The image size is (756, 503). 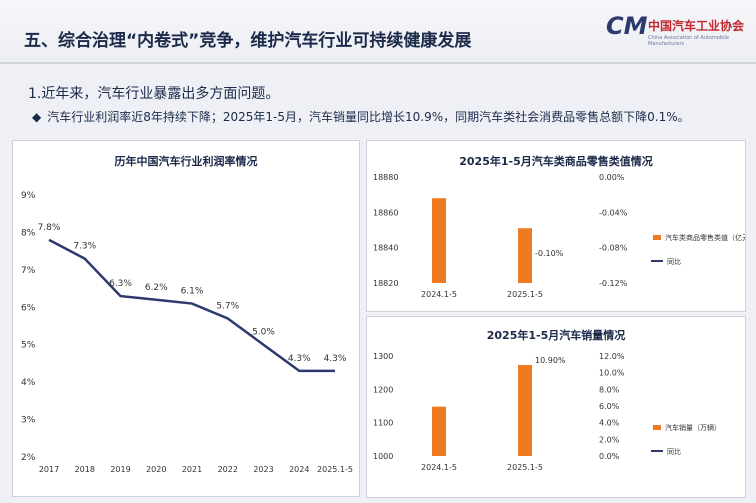 What do you see at coordinates (549, 253) in the screenshot?
I see `growth-label: -0.10%` at bounding box center [549, 253].